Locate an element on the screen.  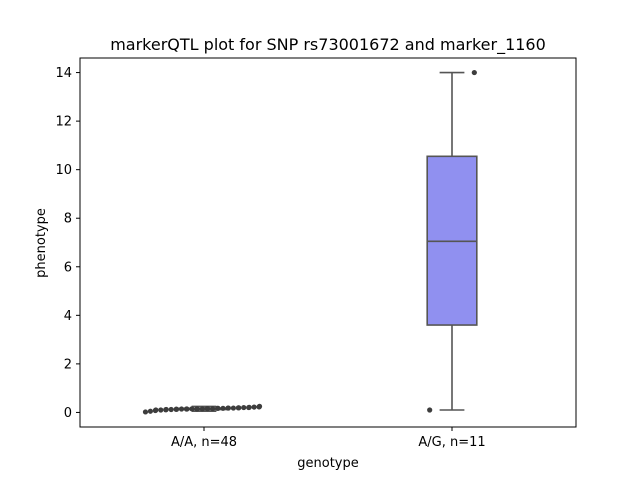
y-axis: 0 2 4 6 8 10 12 14 is located at coordinates (67, 243).